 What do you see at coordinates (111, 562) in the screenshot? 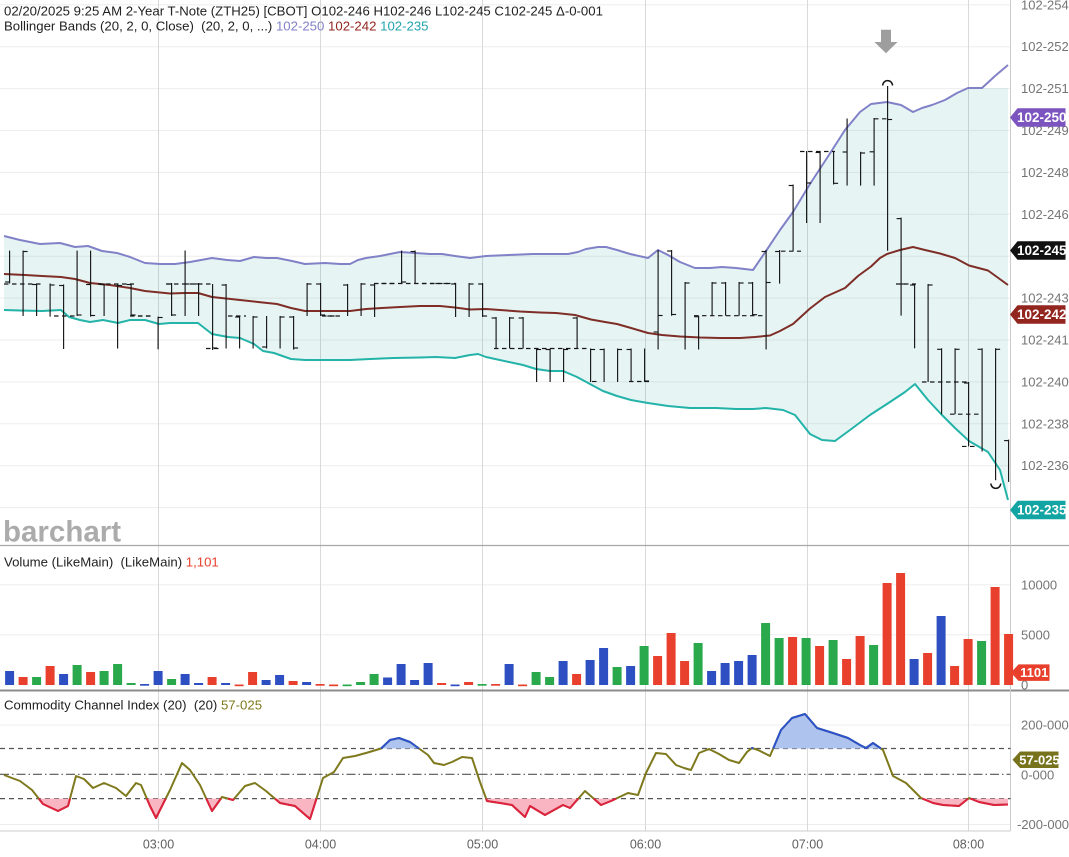
I see `svg-text:Volume (LikeMain) (LikeMain): Volume (LikeMain) (LikeMain) 1,101` at bounding box center [111, 562].